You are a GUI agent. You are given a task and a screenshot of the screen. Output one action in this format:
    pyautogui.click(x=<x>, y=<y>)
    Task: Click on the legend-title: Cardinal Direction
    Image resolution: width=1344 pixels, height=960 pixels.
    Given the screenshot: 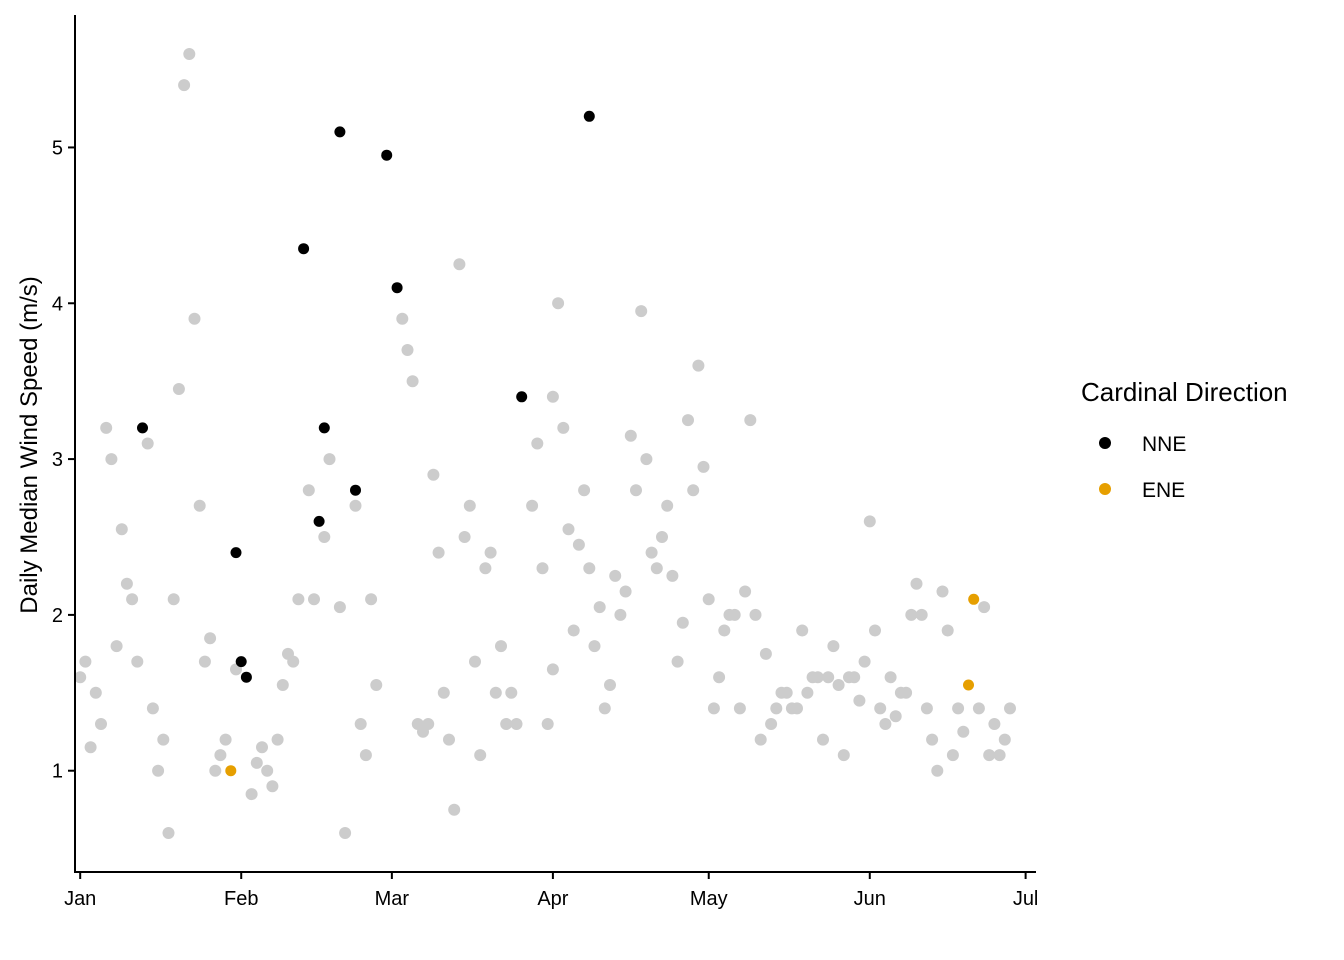 What is the action you would take?
    pyautogui.click(x=1184, y=392)
    